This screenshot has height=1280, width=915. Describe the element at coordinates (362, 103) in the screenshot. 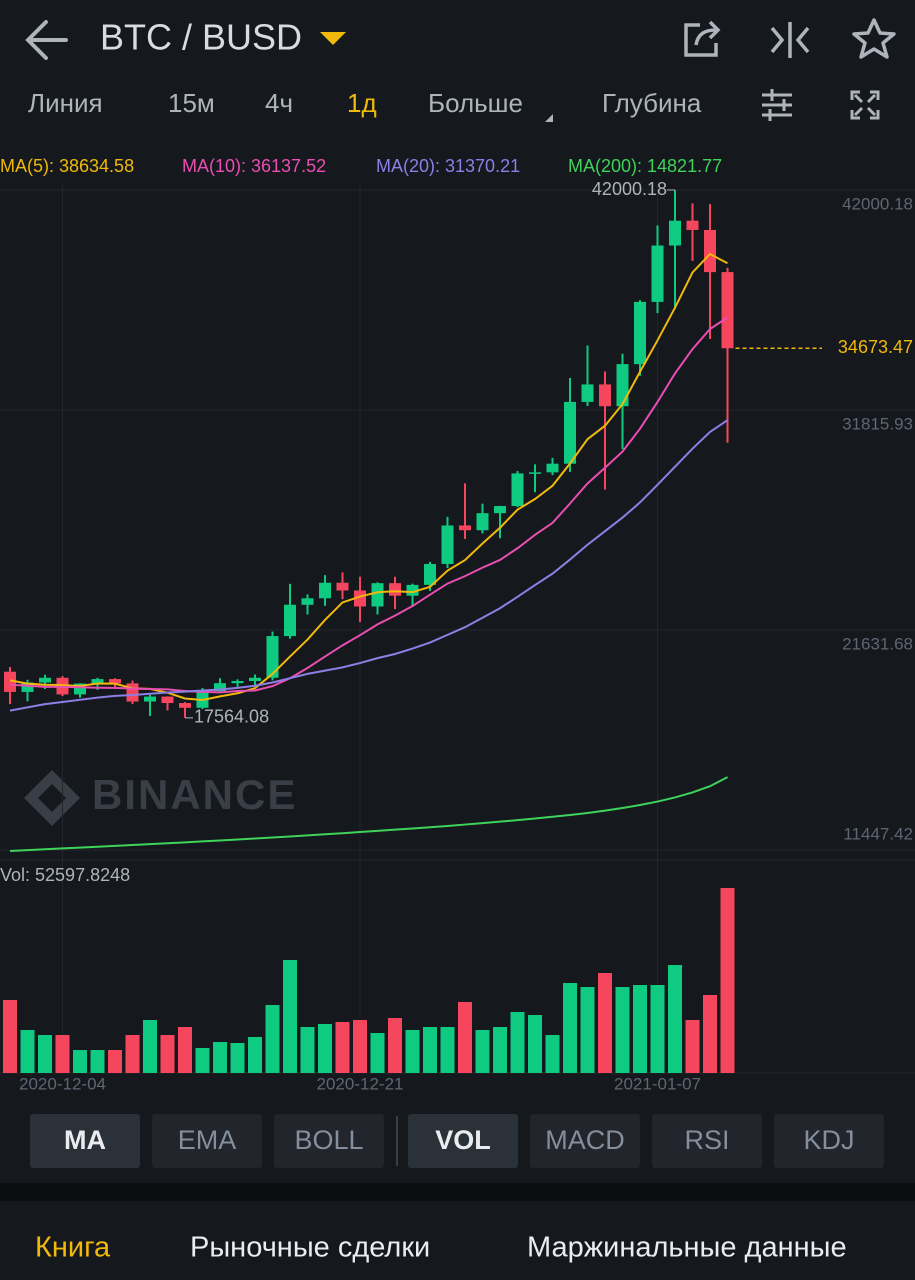

I see `timeframe-tab: 1д` at that location.